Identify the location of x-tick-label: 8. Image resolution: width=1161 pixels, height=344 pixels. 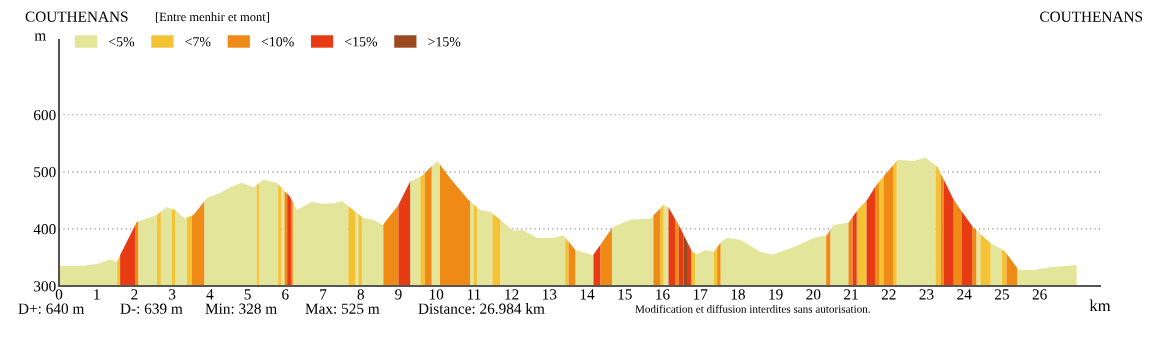
(360, 294).